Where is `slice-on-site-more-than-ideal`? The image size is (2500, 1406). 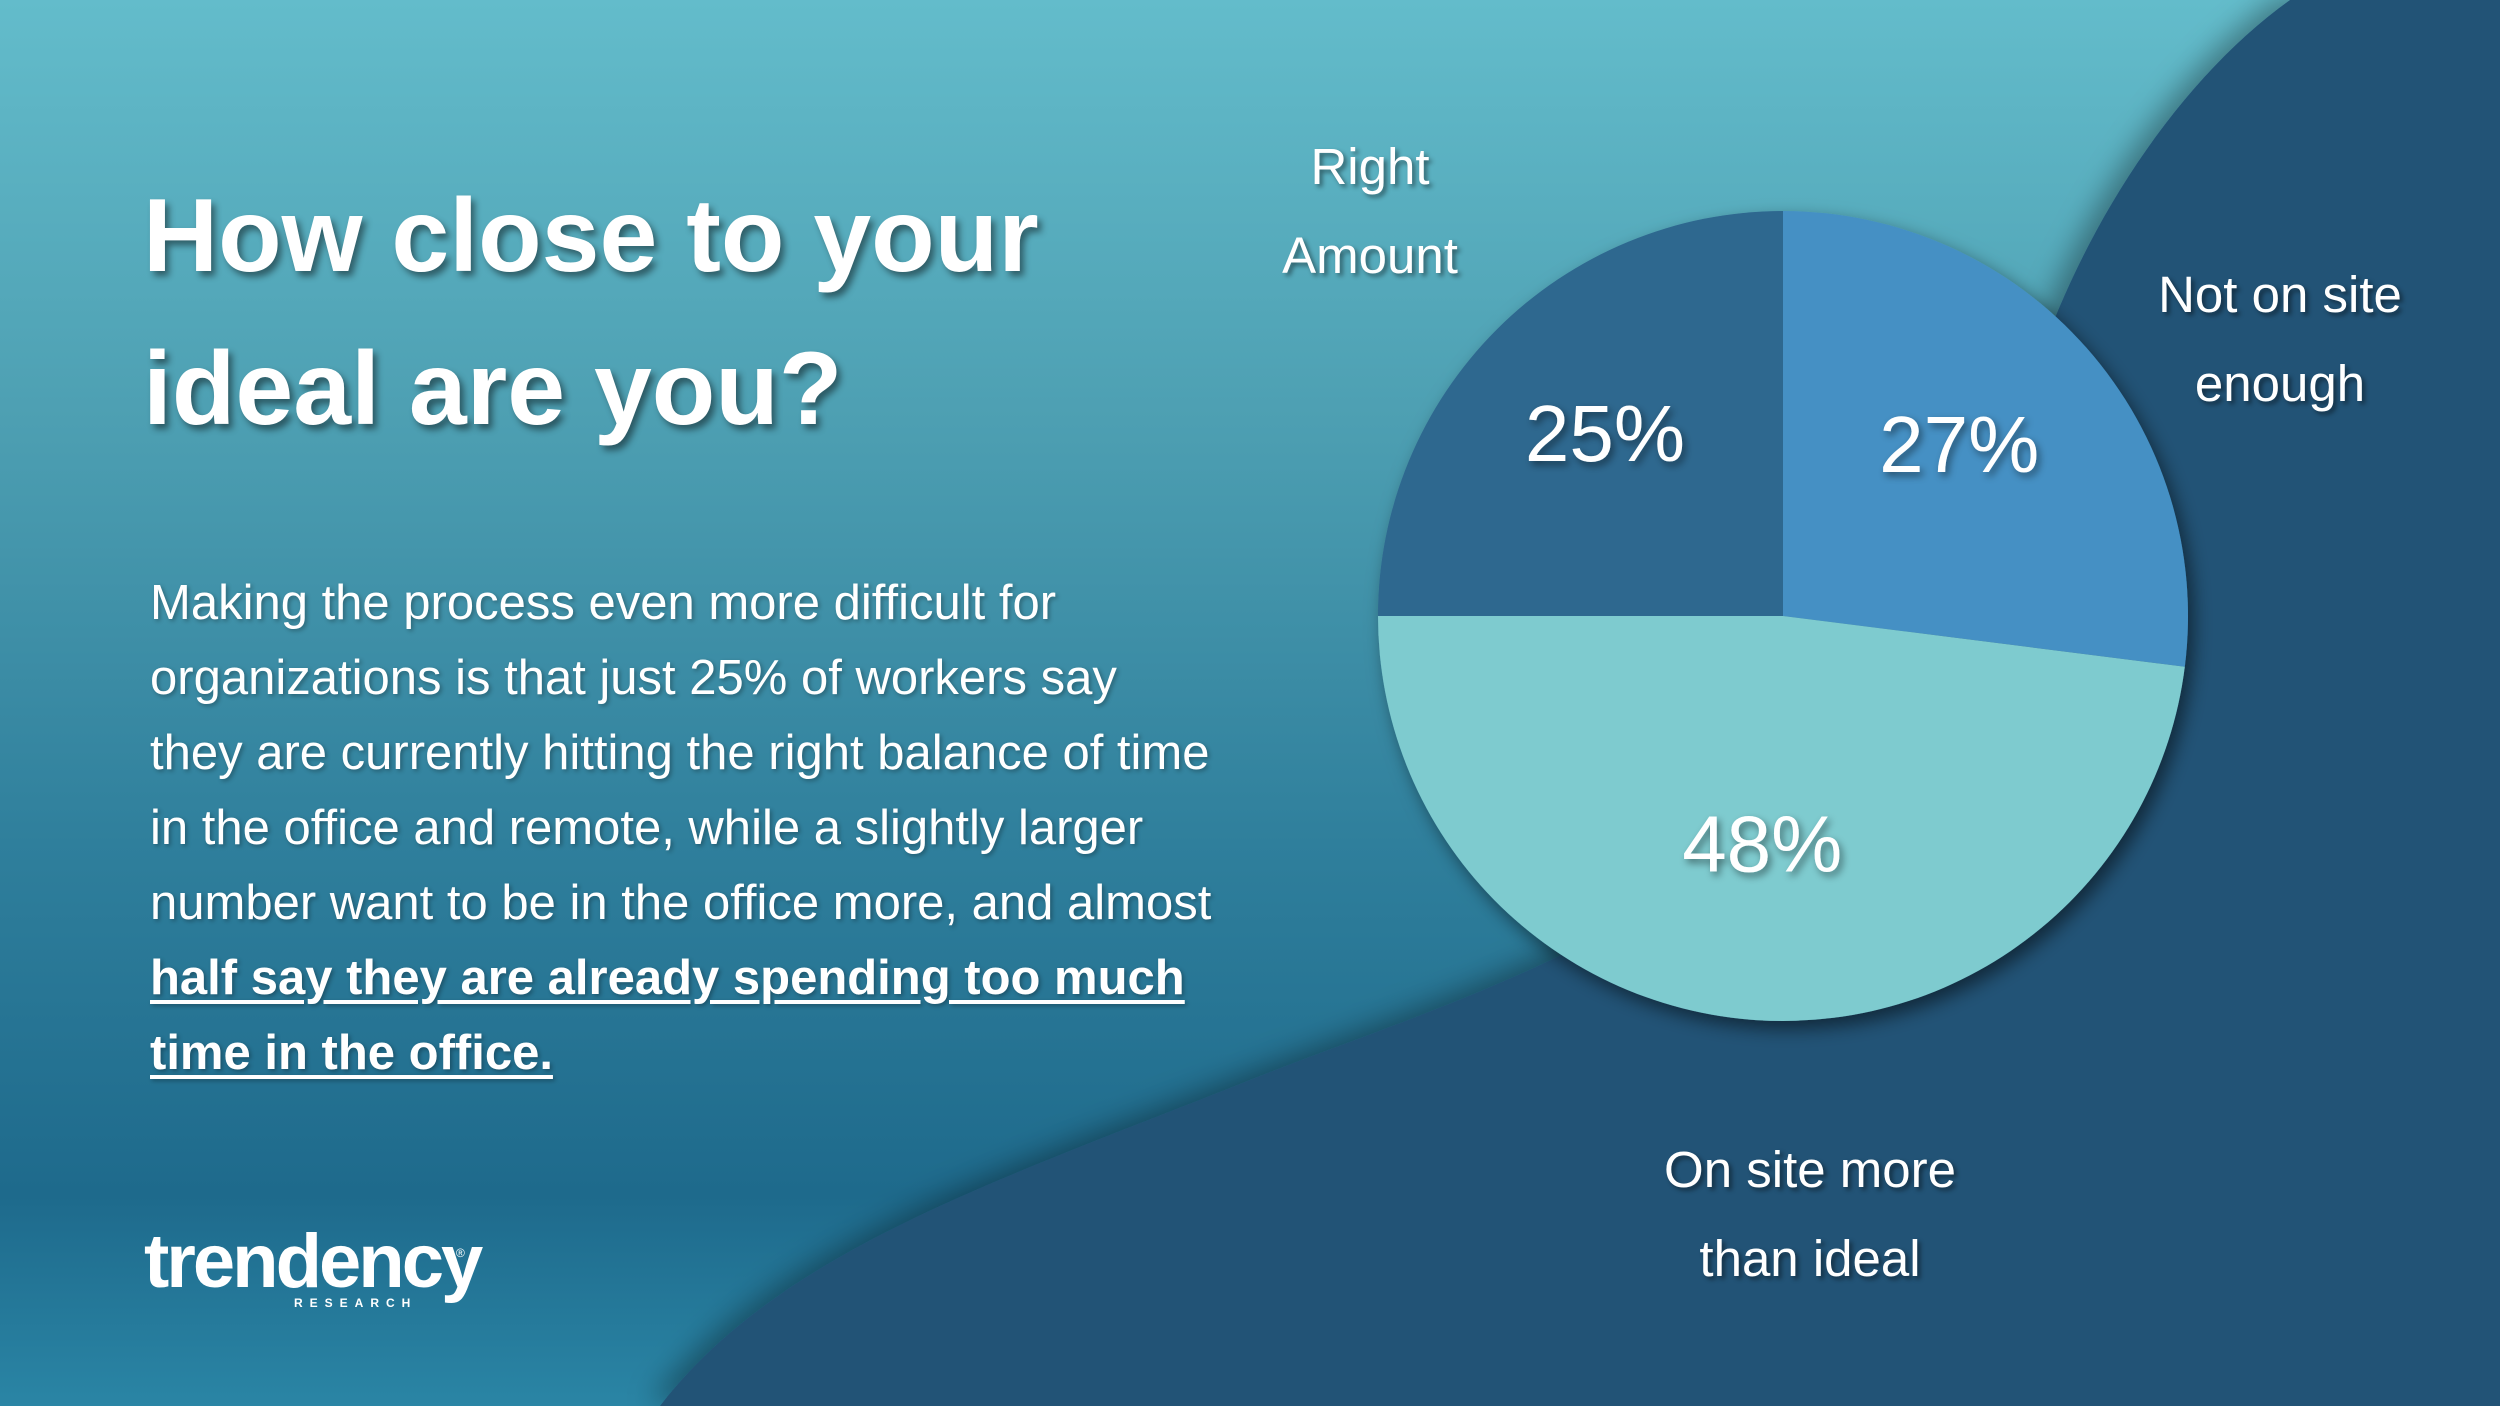
slice-on-site-more-than-ideal is located at coordinates (1781, 818).